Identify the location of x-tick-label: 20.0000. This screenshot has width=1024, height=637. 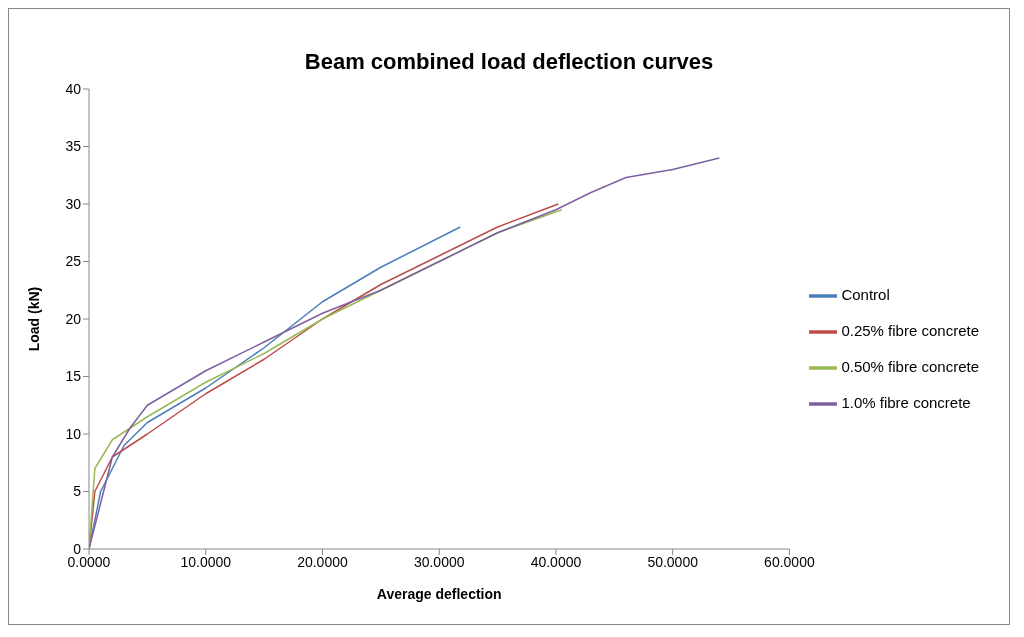
(322, 561).